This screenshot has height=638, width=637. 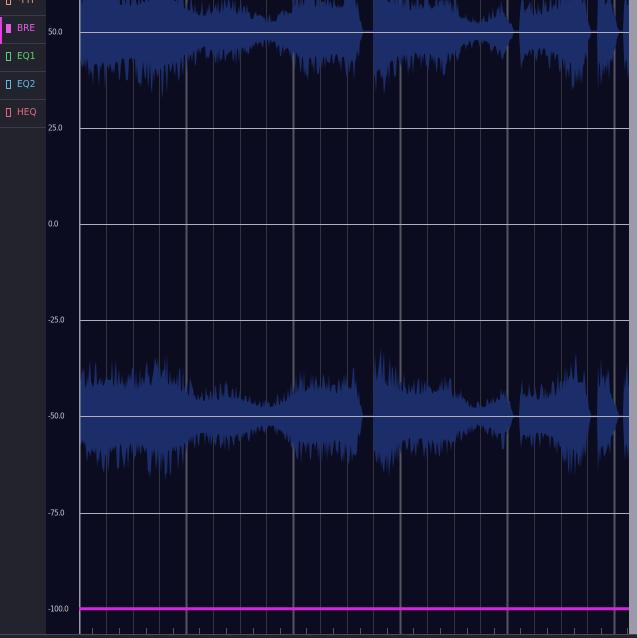 What do you see at coordinates (23, 8) in the screenshot?
I see `track-item-pit: *PIT` at bounding box center [23, 8].